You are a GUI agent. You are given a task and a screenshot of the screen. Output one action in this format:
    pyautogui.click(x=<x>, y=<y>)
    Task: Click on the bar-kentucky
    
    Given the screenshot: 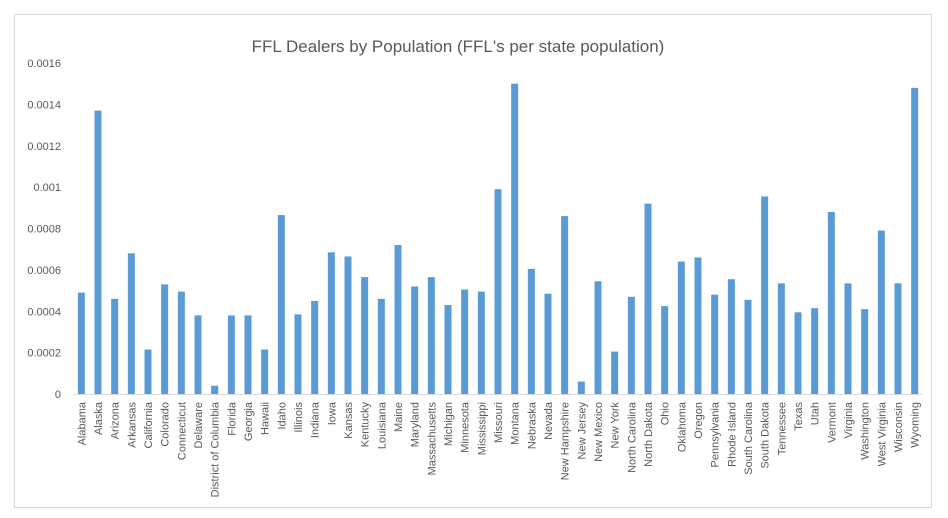 What is the action you would take?
    pyautogui.click(x=365, y=335)
    